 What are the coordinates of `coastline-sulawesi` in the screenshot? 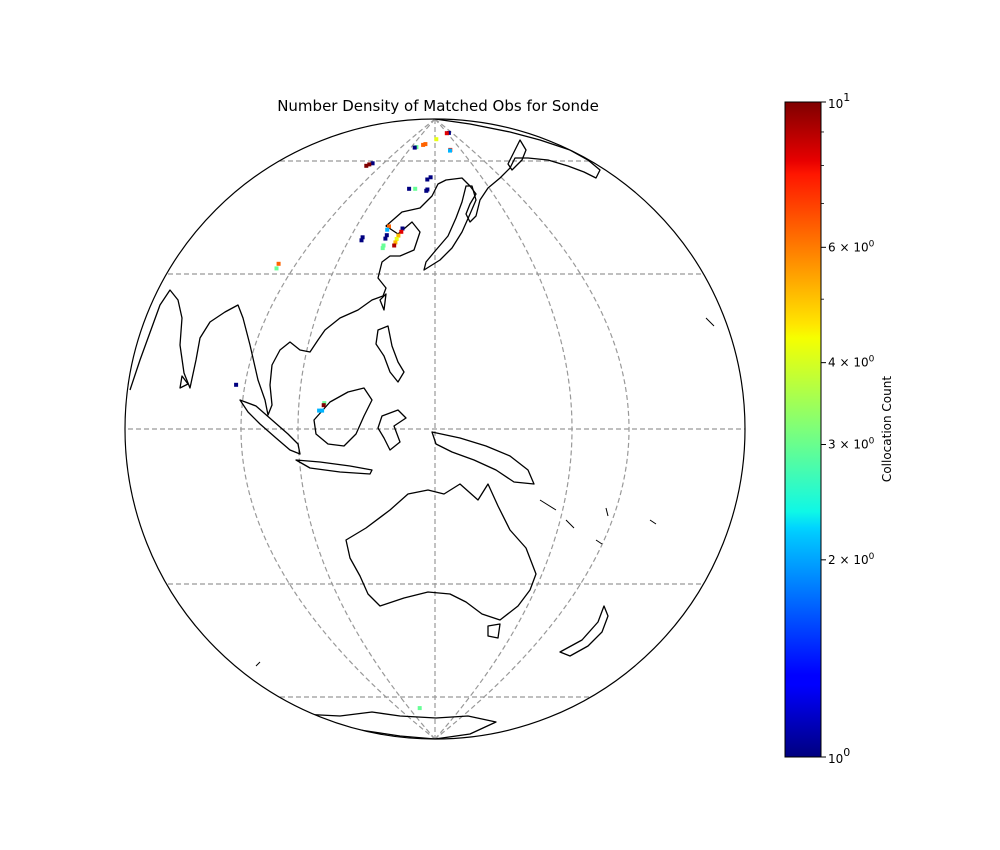 It's located at (392, 430).